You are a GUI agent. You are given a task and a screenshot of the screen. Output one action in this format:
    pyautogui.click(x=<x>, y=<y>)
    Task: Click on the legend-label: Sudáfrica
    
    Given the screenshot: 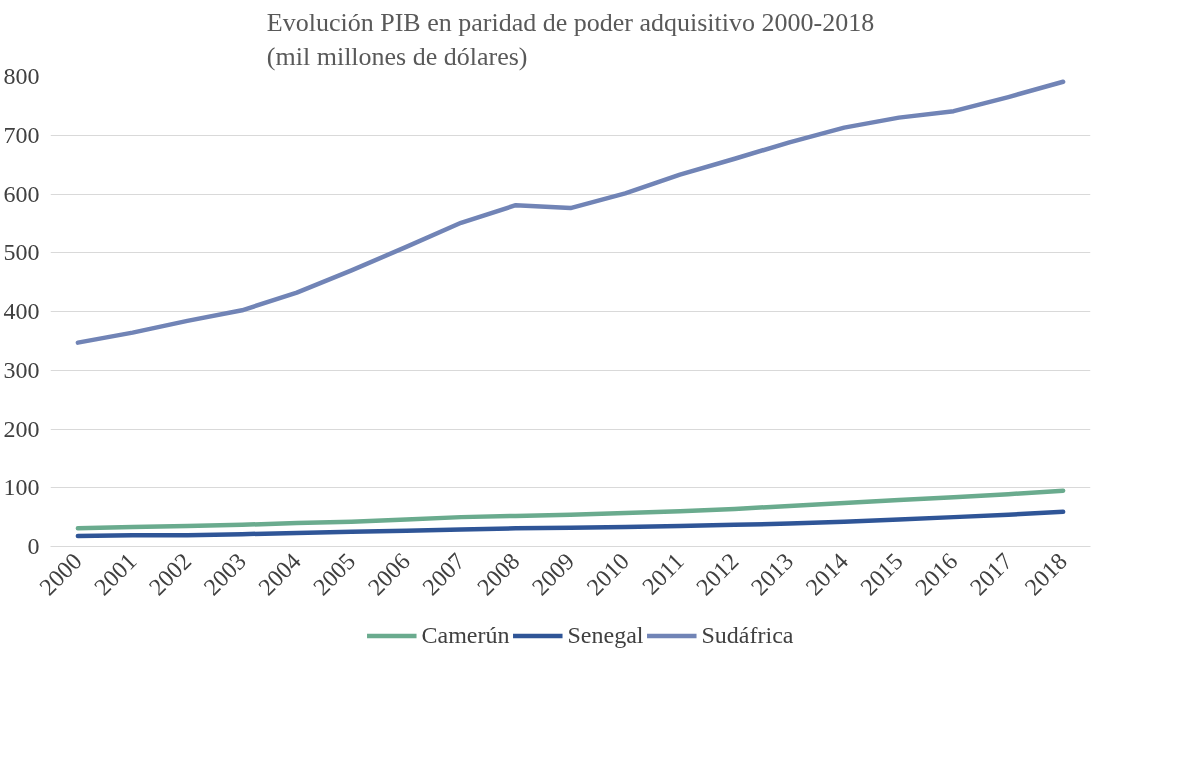 What is the action you would take?
    pyautogui.click(x=747, y=635)
    